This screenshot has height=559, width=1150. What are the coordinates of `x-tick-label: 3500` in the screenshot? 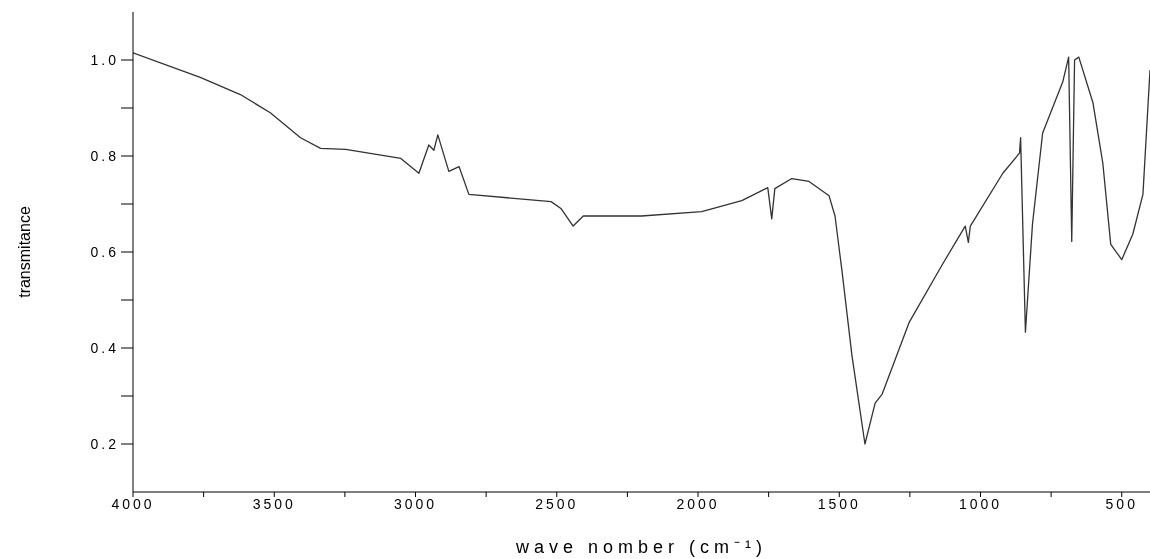 It's located at (274, 503).